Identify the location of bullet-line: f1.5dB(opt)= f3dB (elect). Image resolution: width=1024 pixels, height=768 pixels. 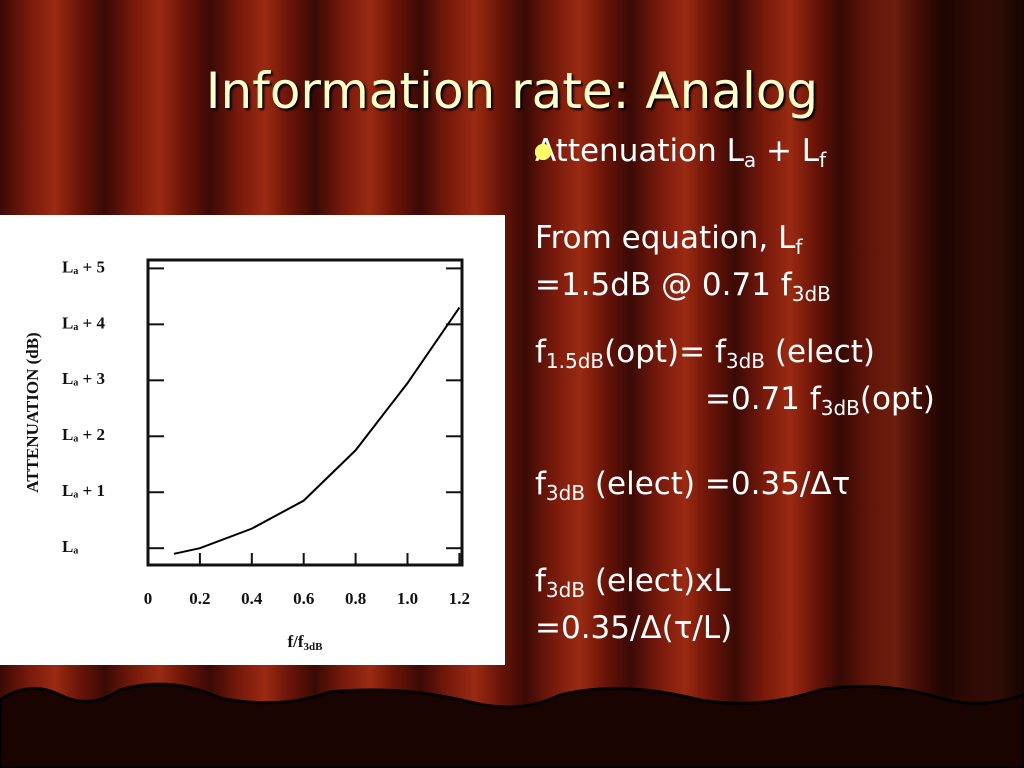
(775, 356).